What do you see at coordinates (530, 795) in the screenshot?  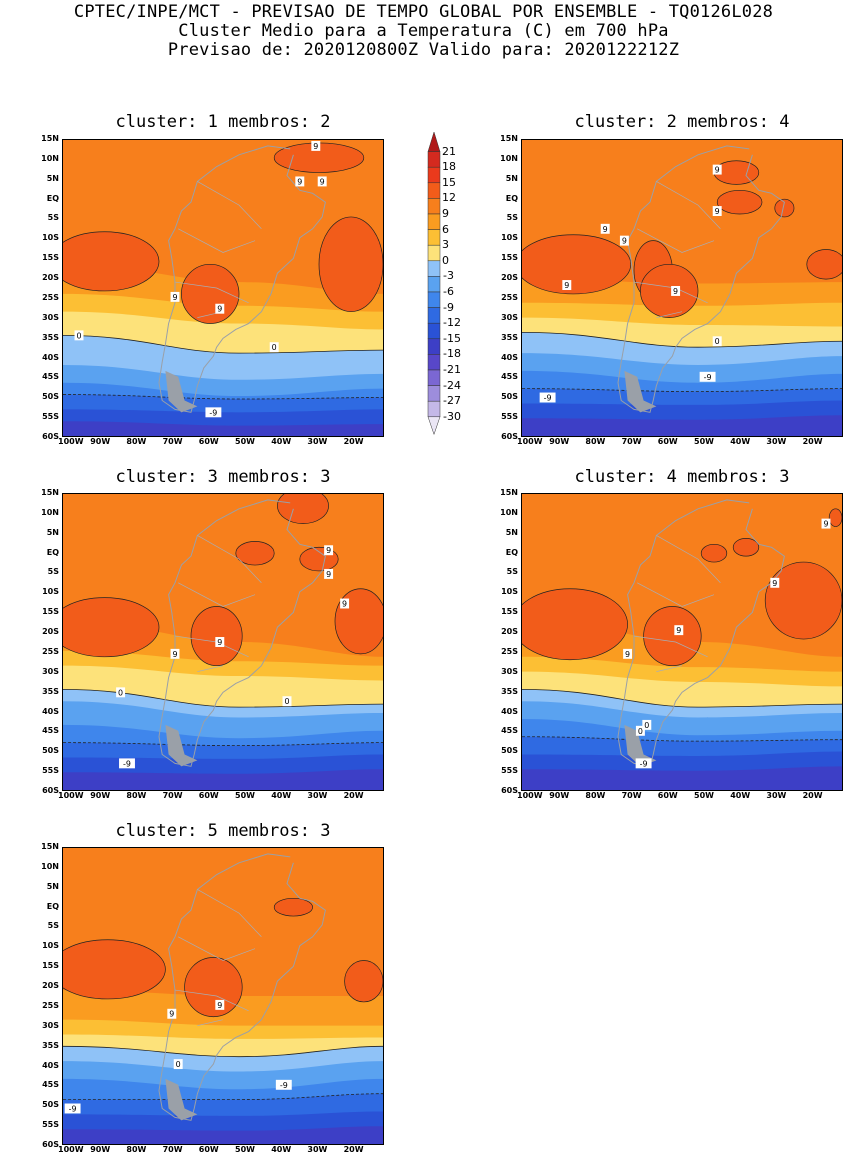 I see `lon-tick-label: 100W` at bounding box center [530, 795].